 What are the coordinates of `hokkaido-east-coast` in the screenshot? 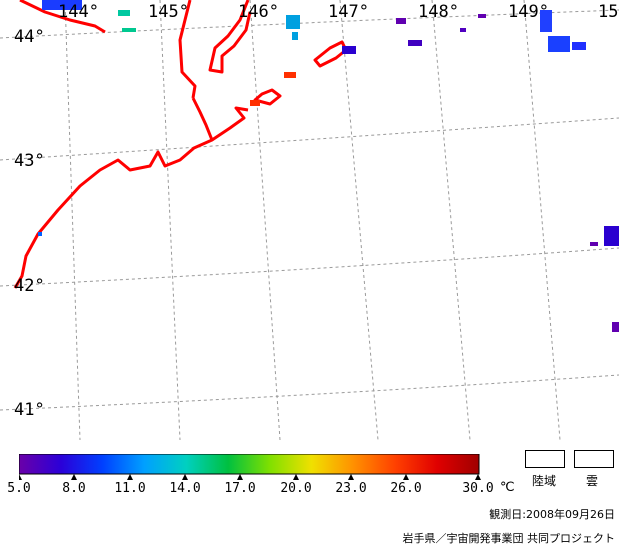 It's located at (113, 193).